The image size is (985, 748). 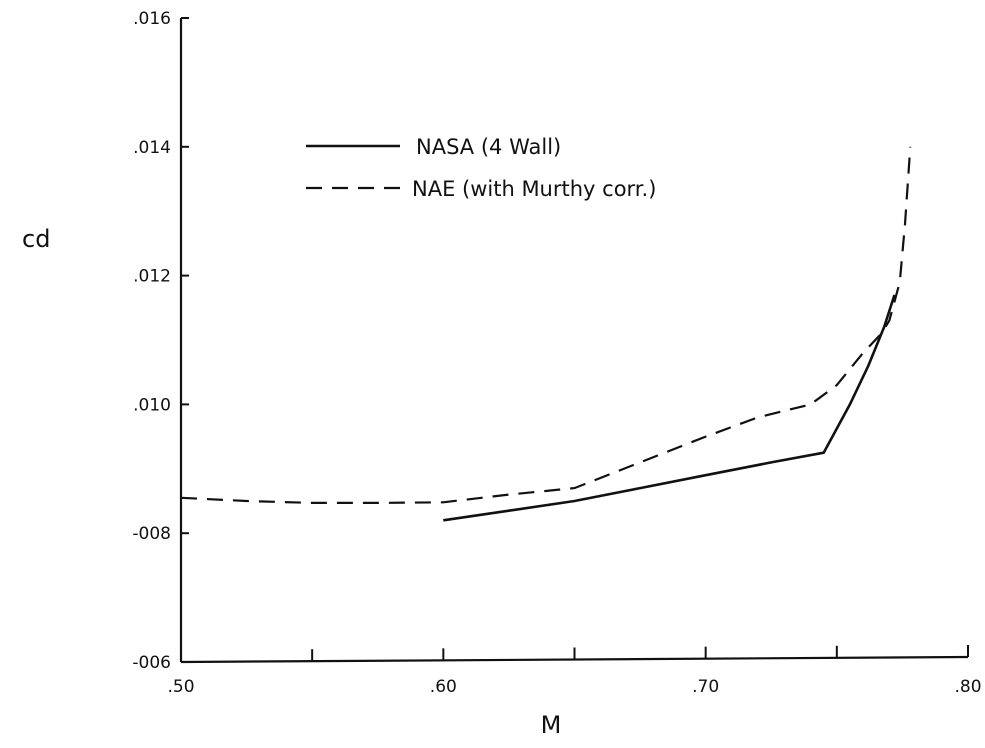 I want to click on x-axis-label: M, so click(x=551, y=725).